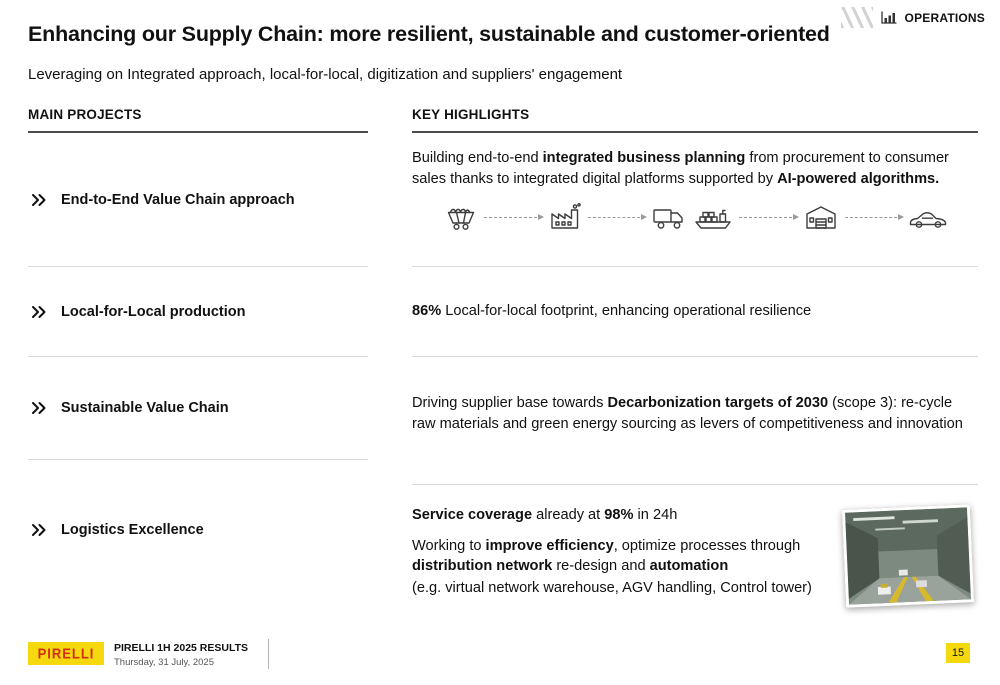  Describe the element at coordinates (908, 556) in the screenshot. I see `warehouse-photo` at that location.